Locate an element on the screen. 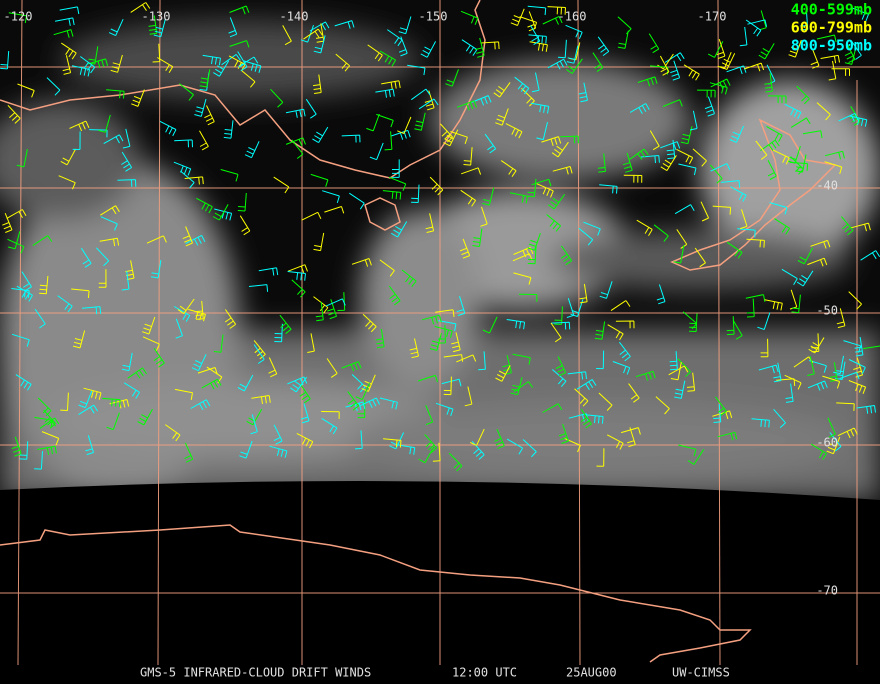  legend-entry: 600-799mb is located at coordinates (831, 28).